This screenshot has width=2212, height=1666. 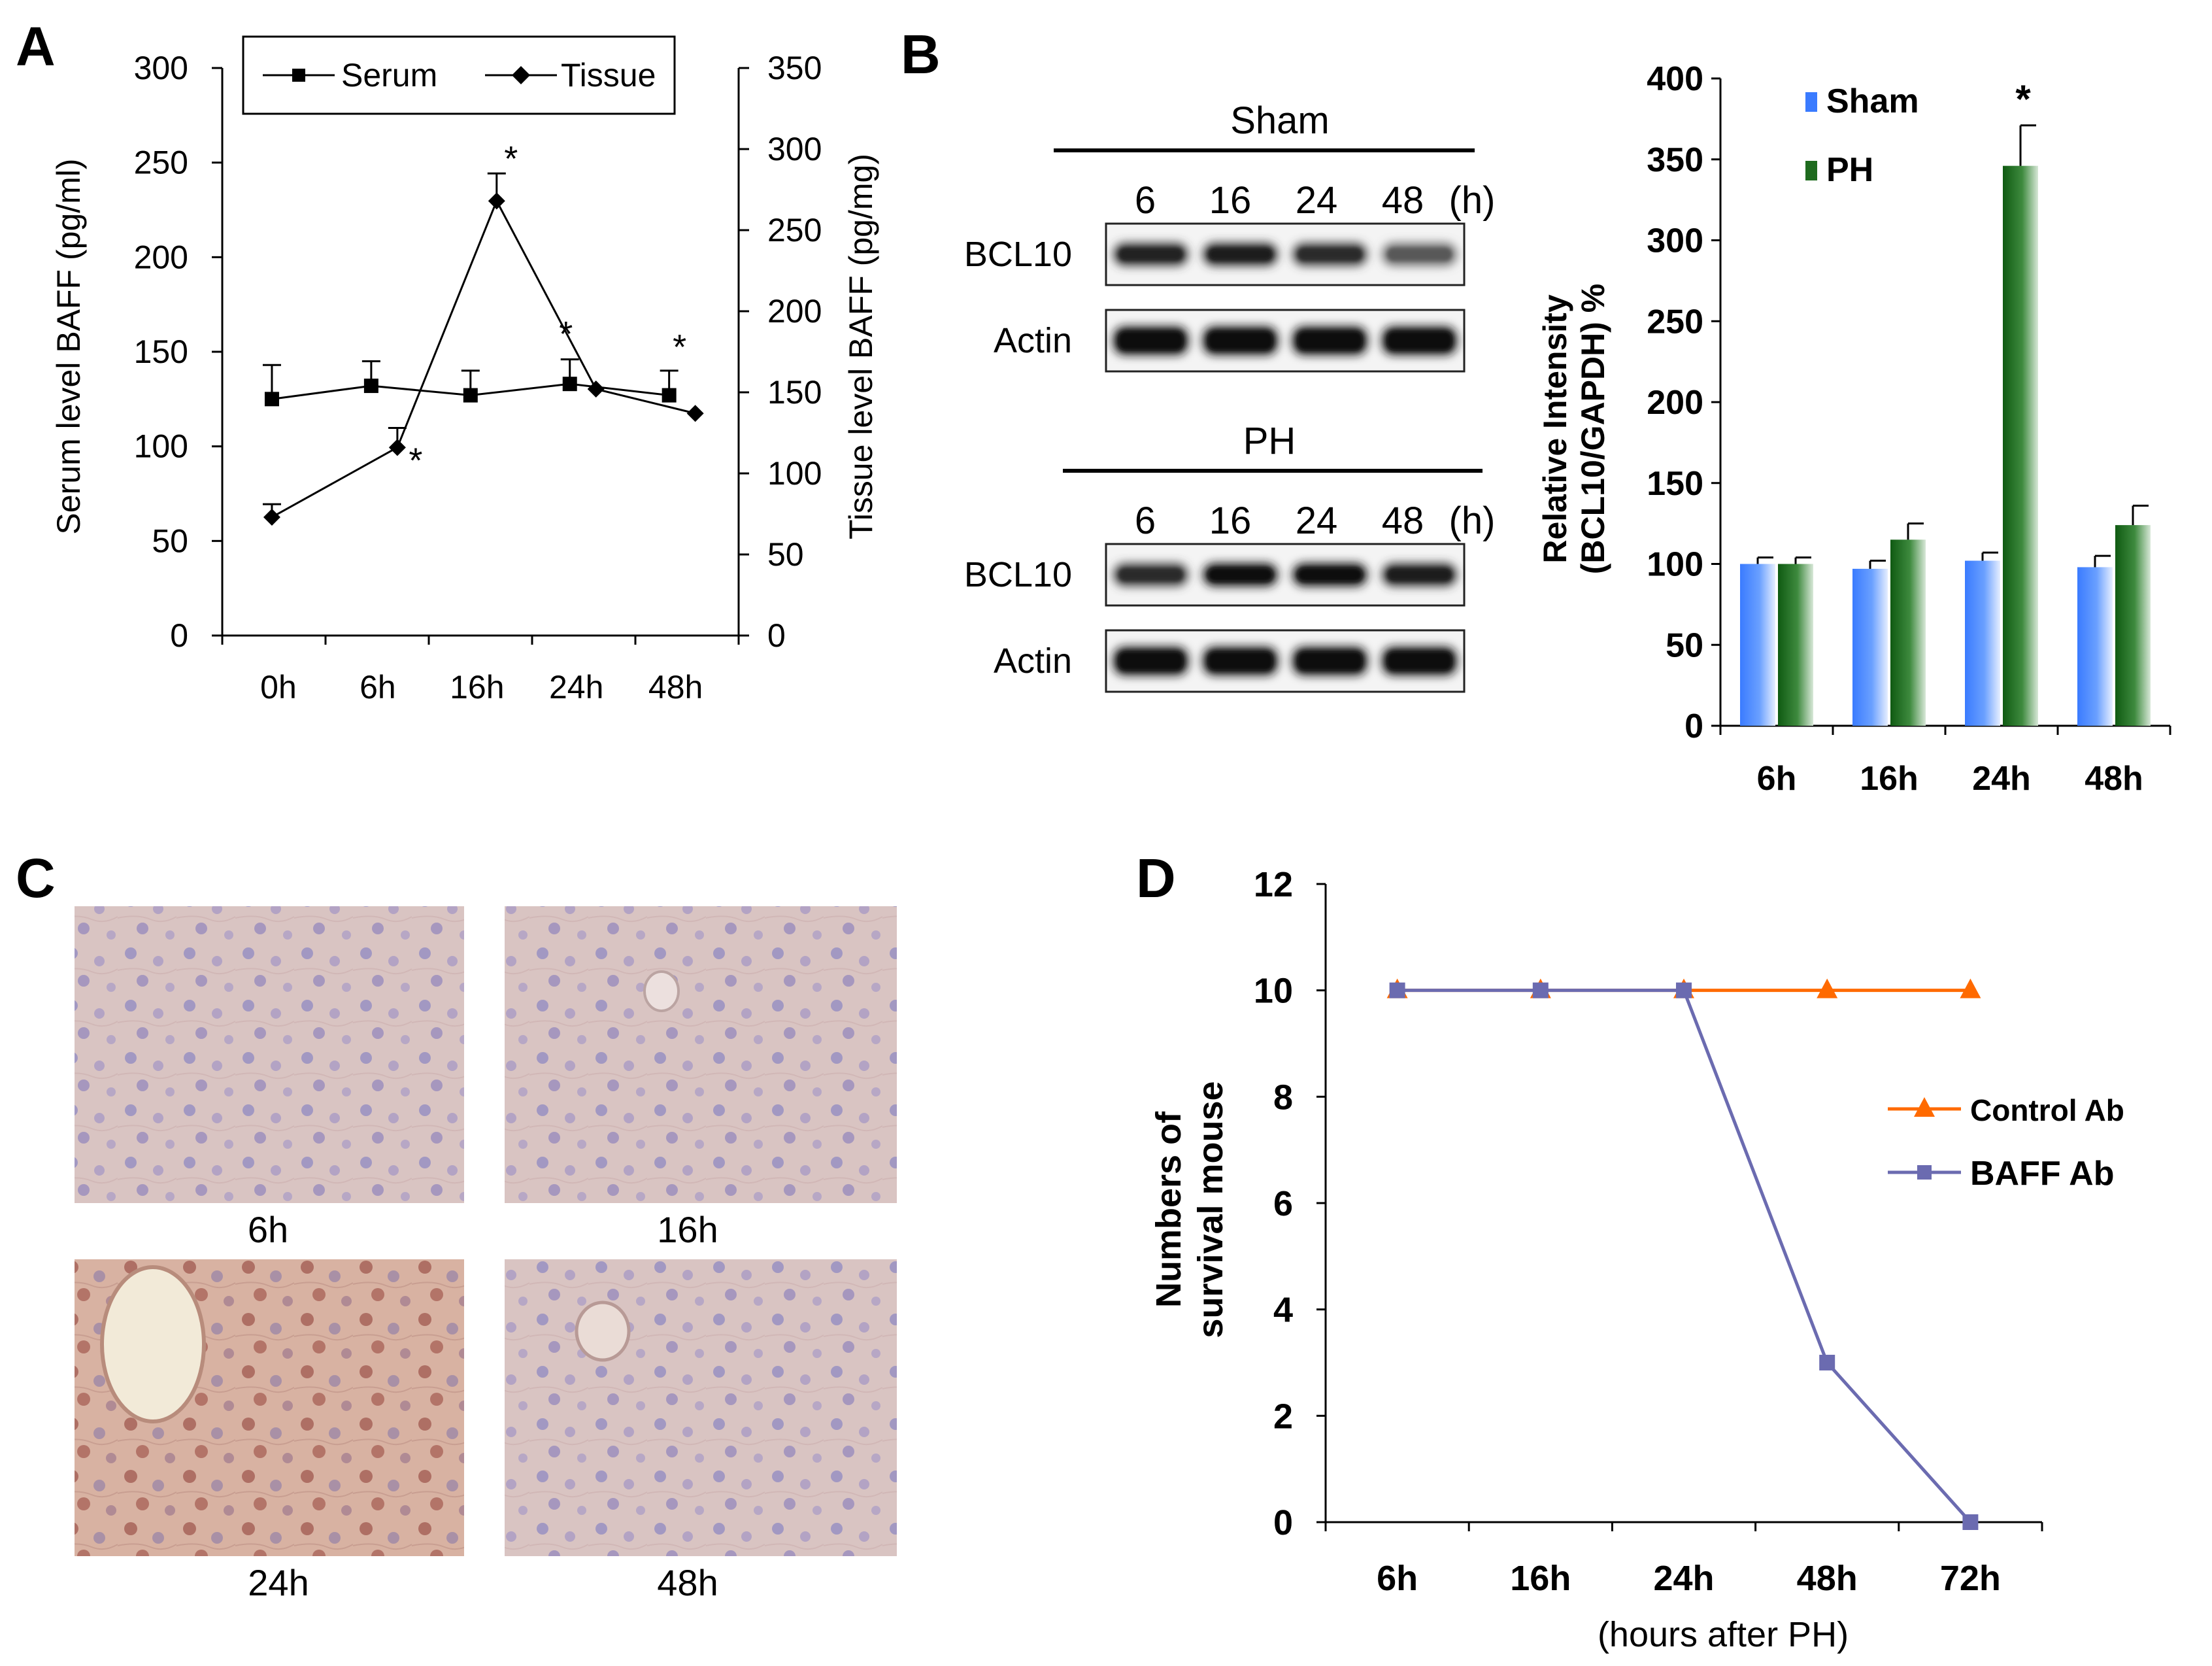 I want to click on a-right-tick-label: 300, so click(x=794, y=149).